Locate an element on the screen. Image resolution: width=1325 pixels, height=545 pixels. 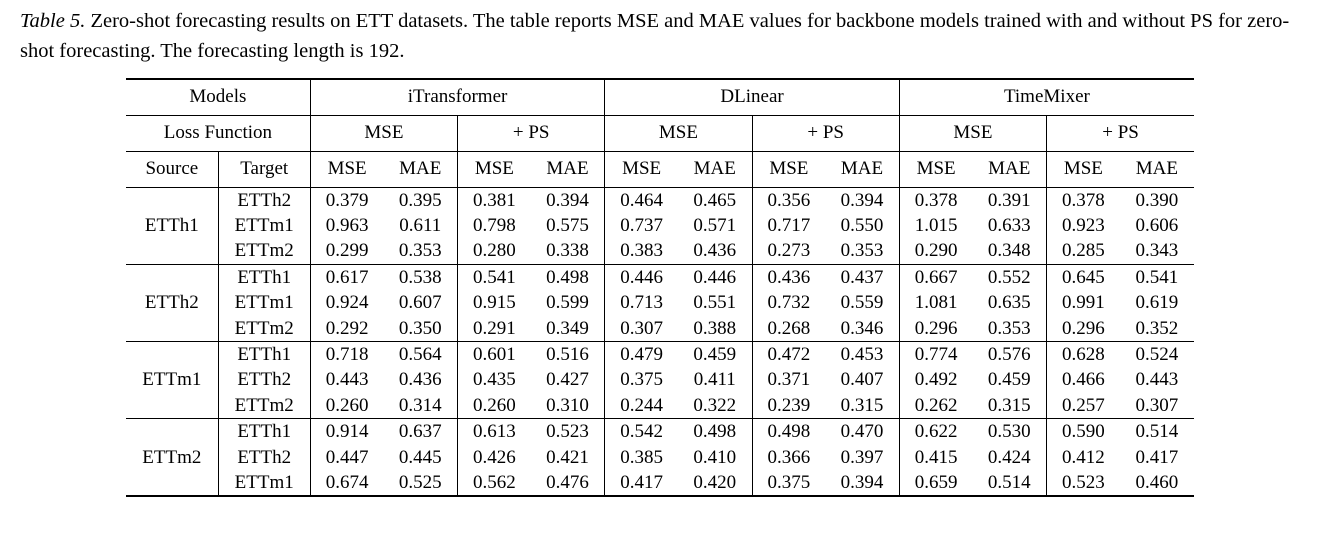
caption-label: Table 5. is located at coordinates (53, 21).